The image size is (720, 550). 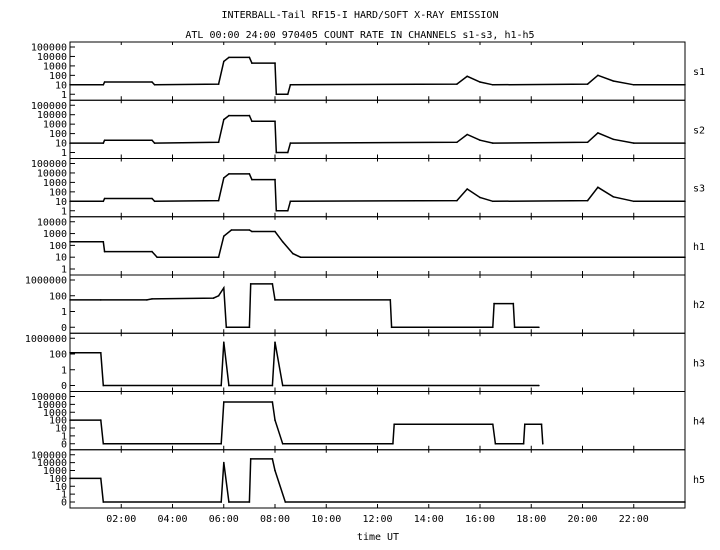 I want to click on x-tick-label: 16:00, so click(x=480, y=519).